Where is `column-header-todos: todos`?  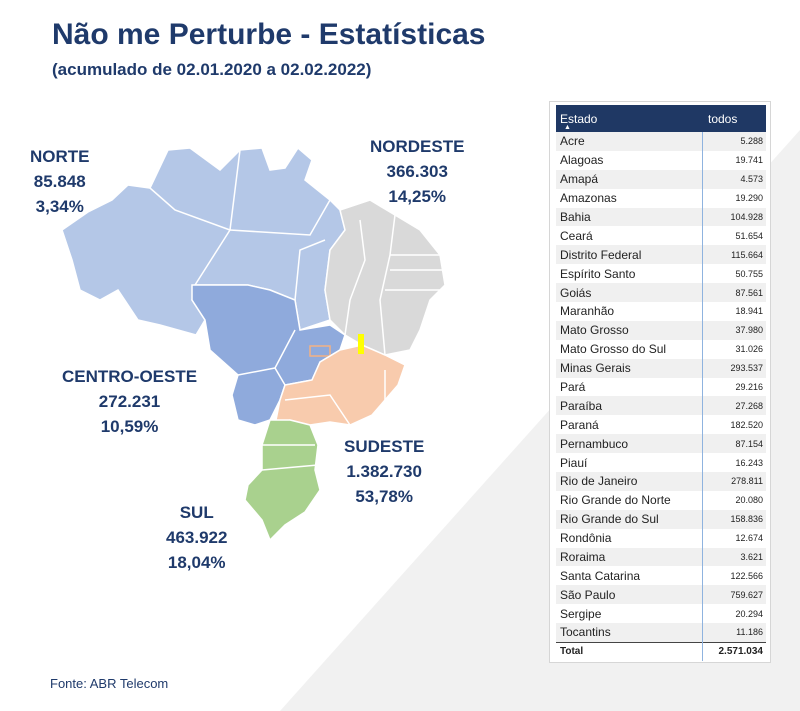
column-header-todos: todos is located at coordinates (734, 118).